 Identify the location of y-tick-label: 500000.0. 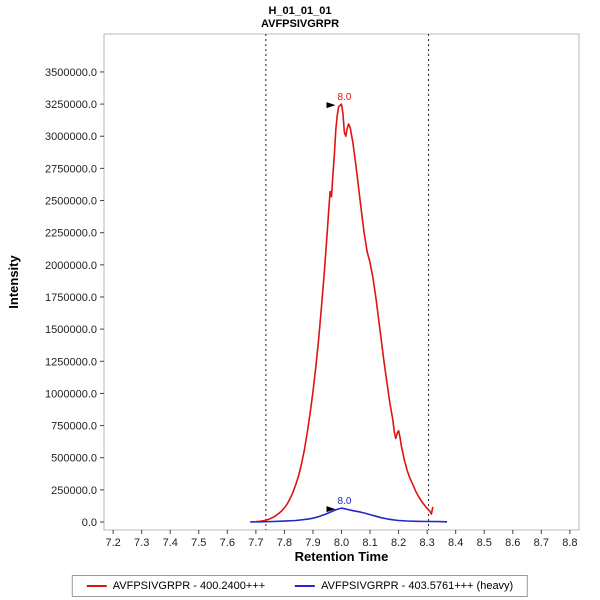
(74, 459).